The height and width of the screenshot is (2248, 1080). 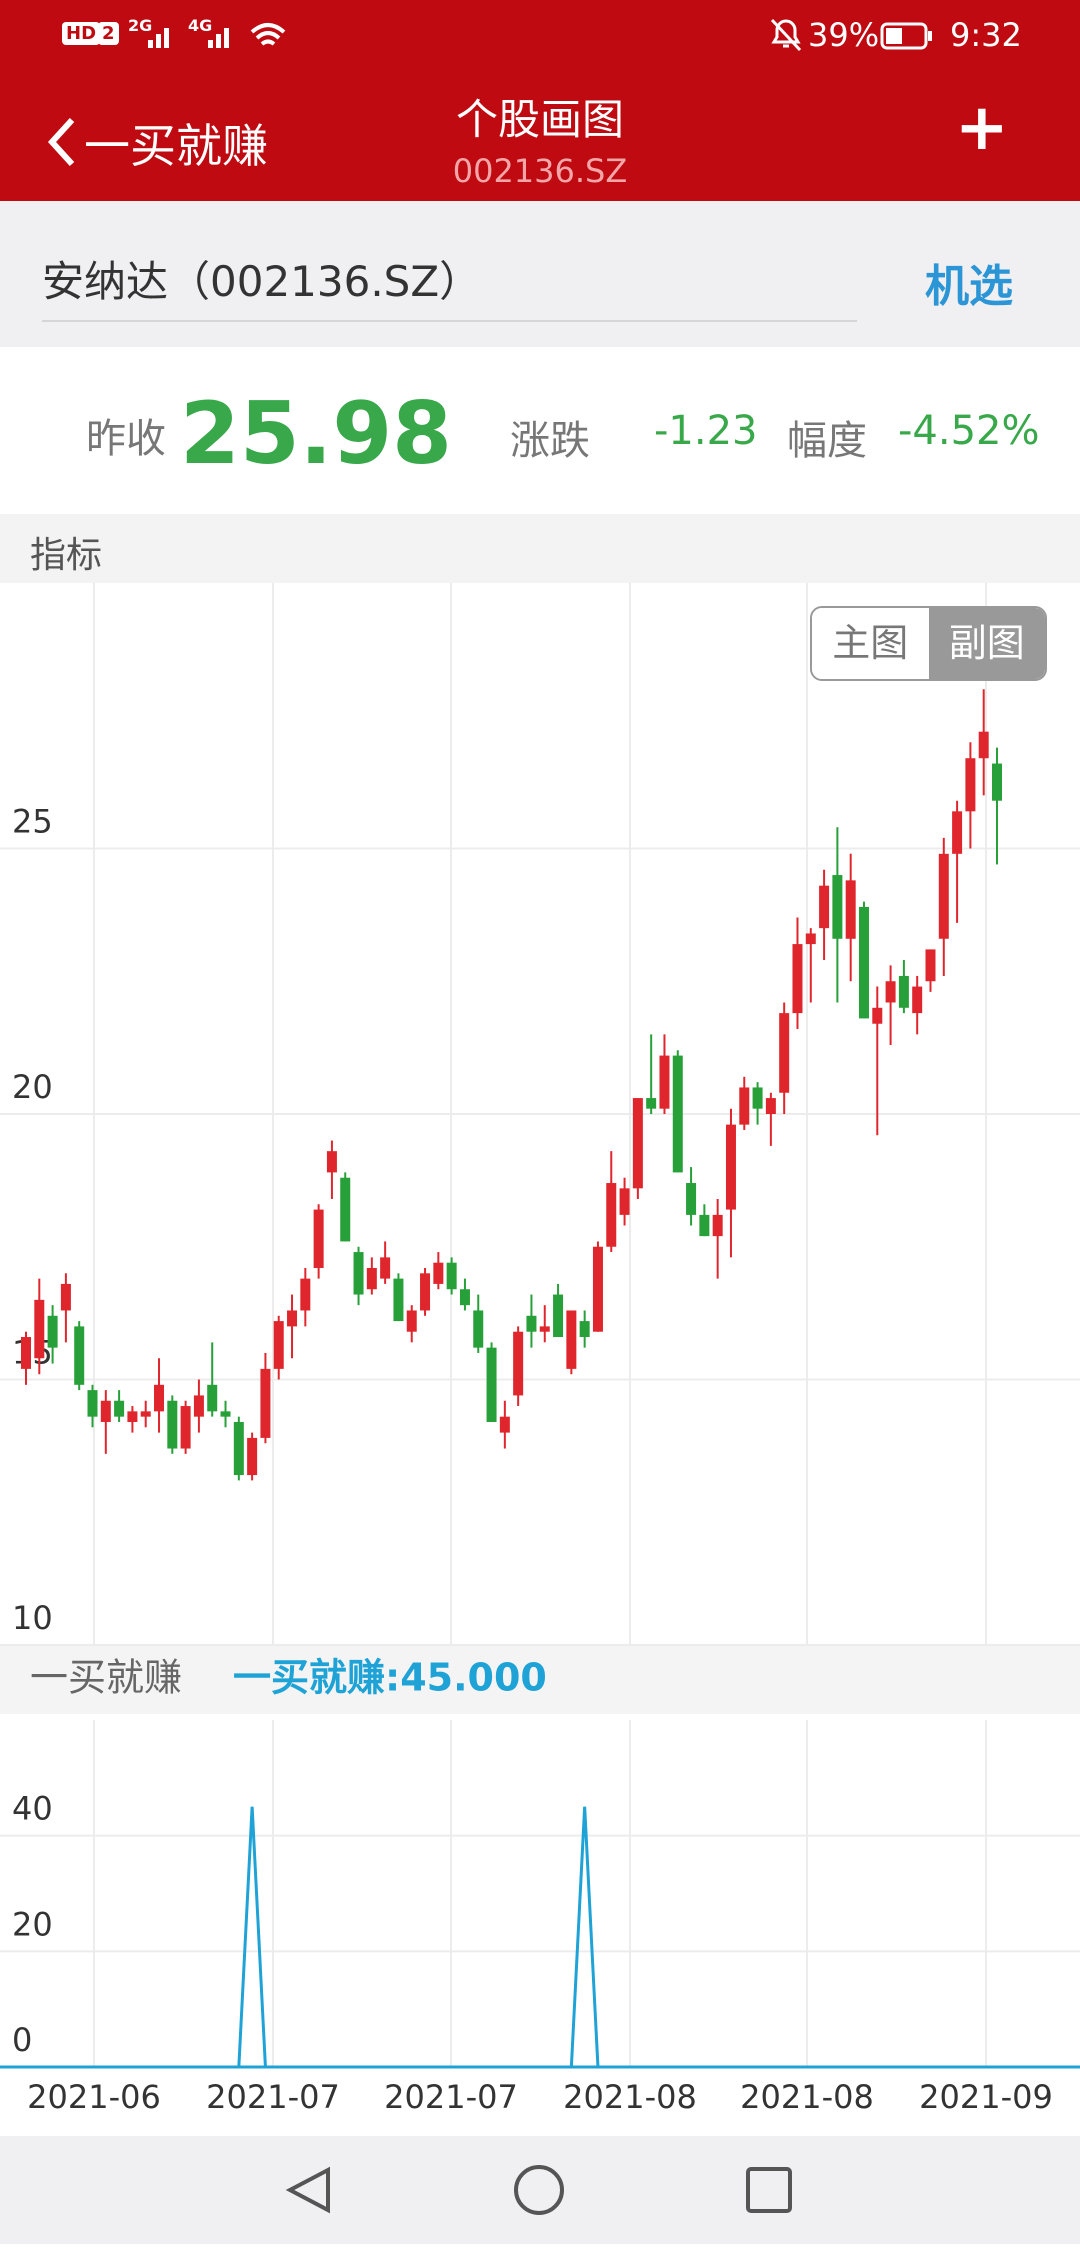 What do you see at coordinates (176, 146) in the screenshot?
I see `back-label: 一买就赚` at bounding box center [176, 146].